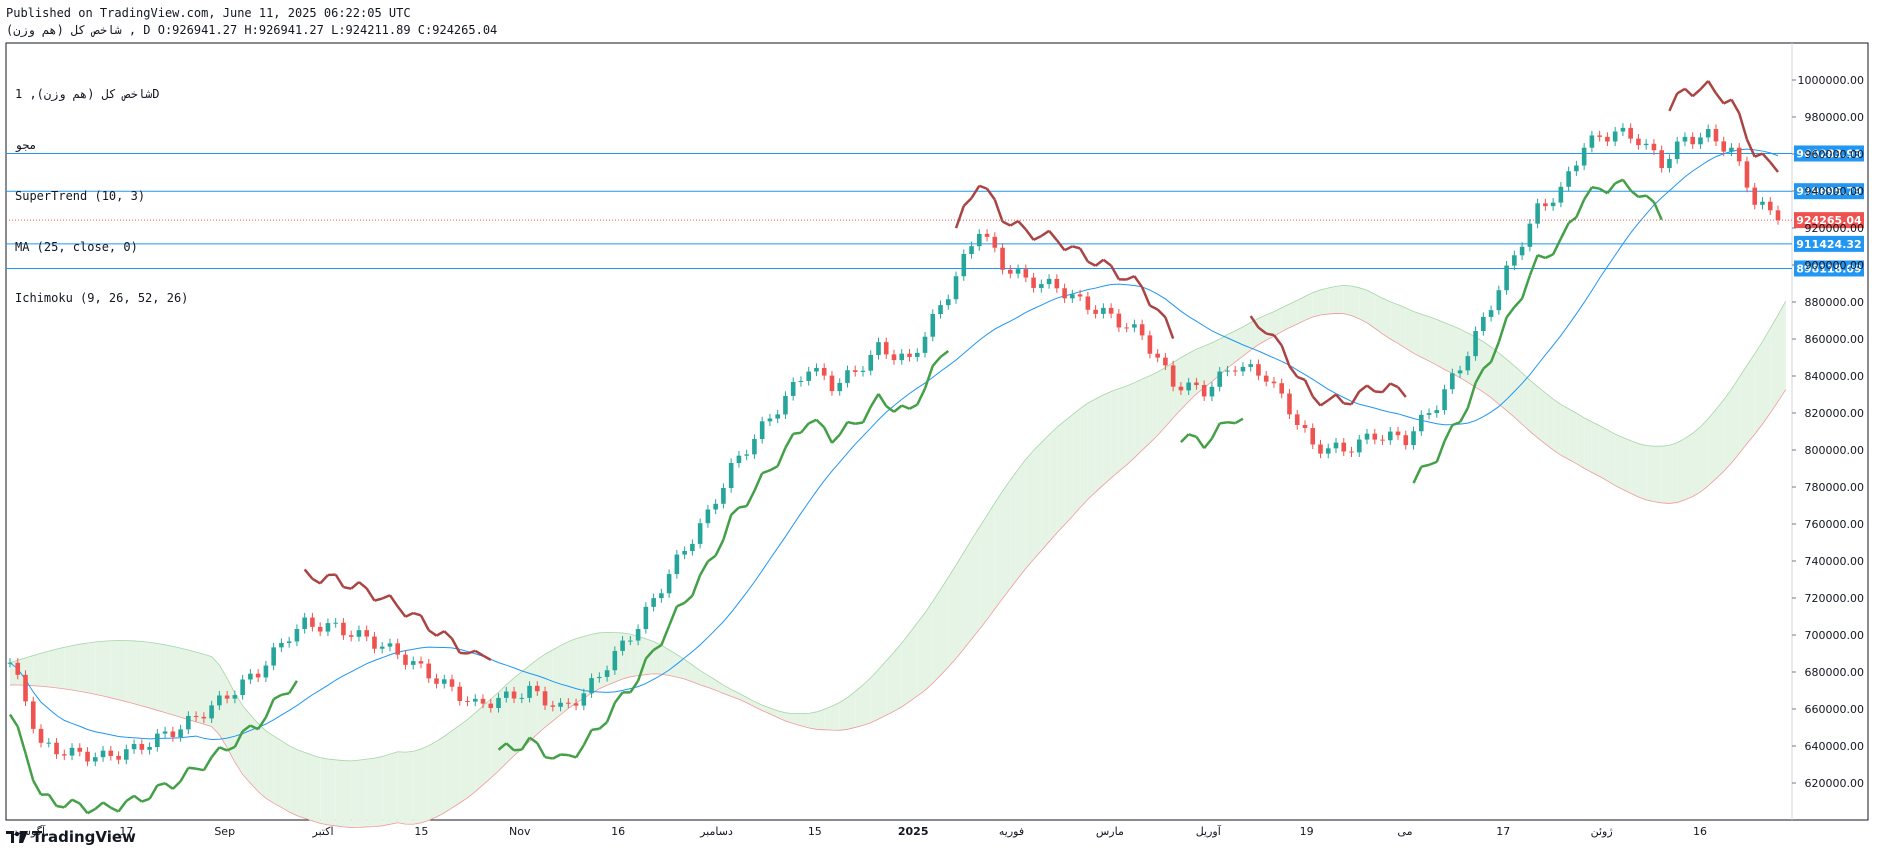 The height and width of the screenshot is (858, 1878). I want to click on x-tick-label: 19, so click(1307, 831).